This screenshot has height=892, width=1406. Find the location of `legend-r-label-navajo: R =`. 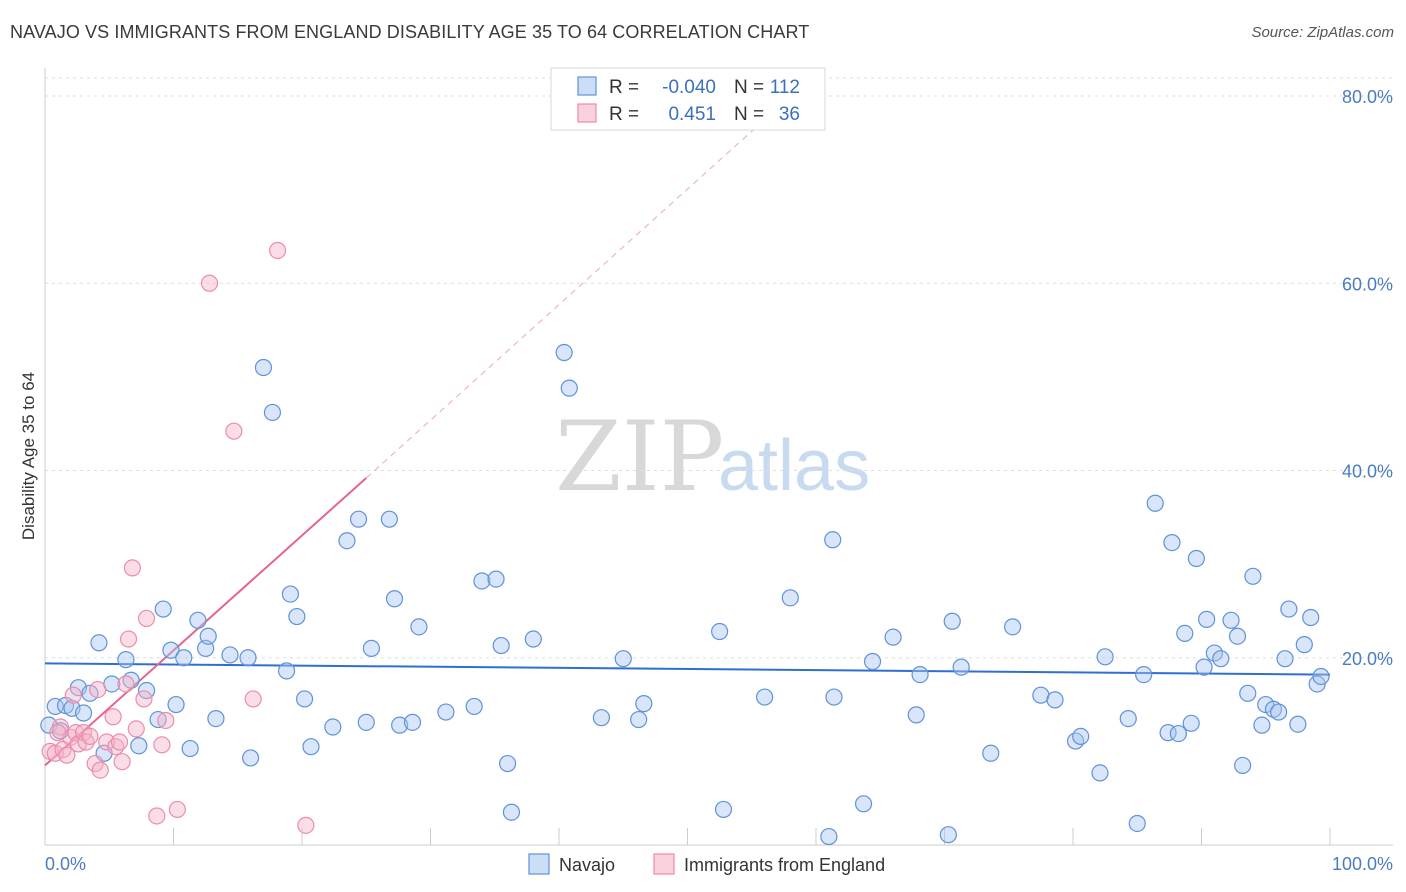

legend-r-label-navajo: R = is located at coordinates (624, 87).